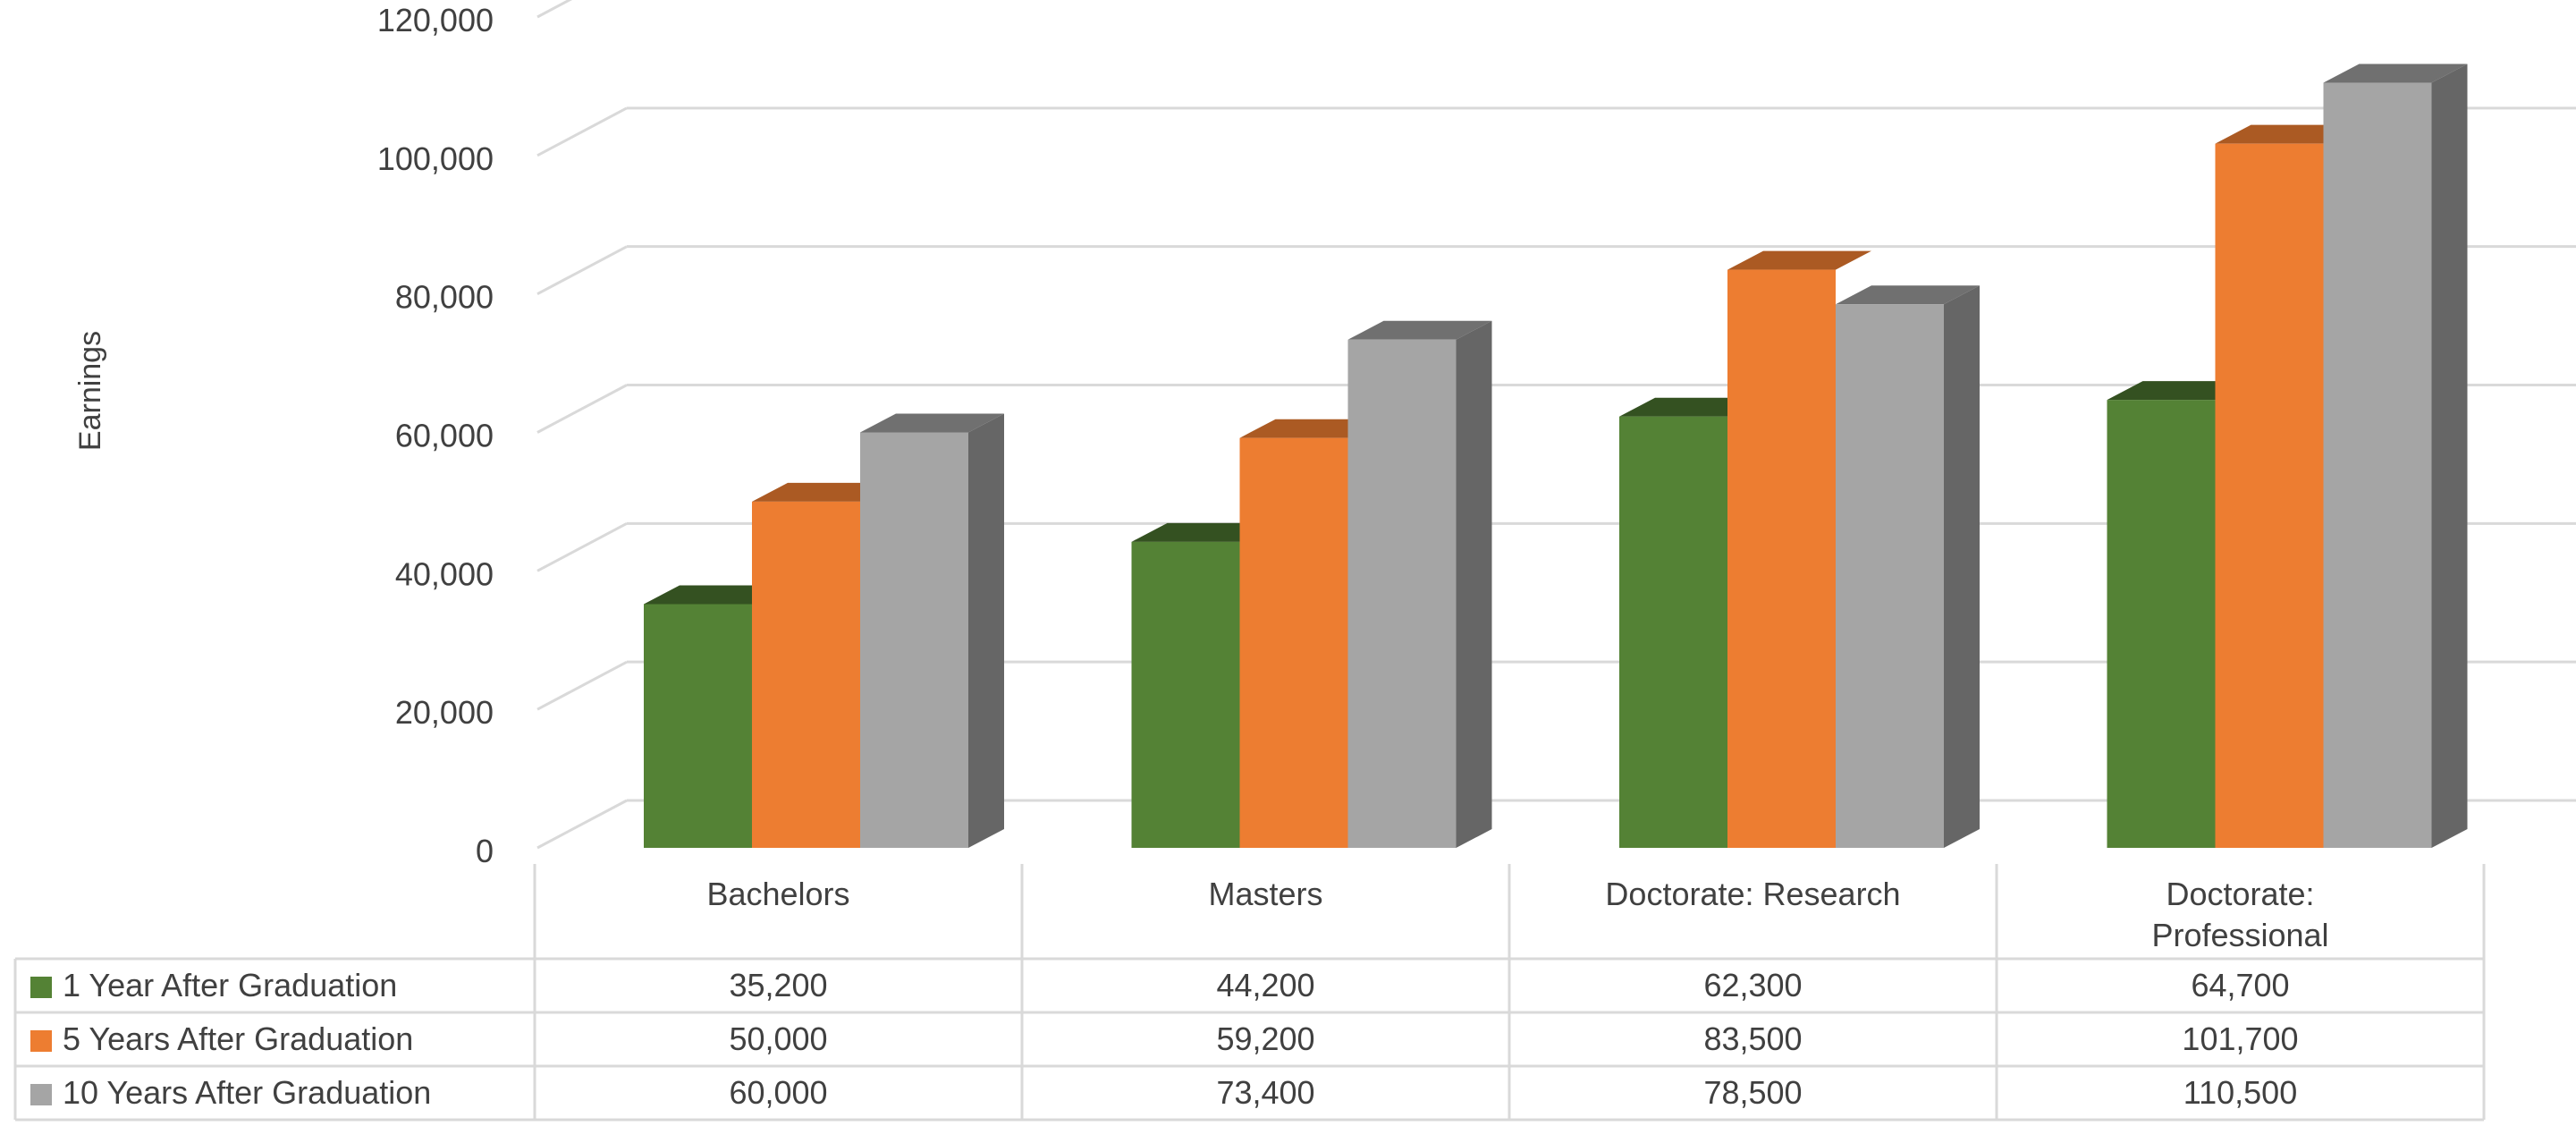 Image resolution: width=2576 pixels, height=1126 pixels. I want to click on y-tick-label: 40,000, so click(444, 573).